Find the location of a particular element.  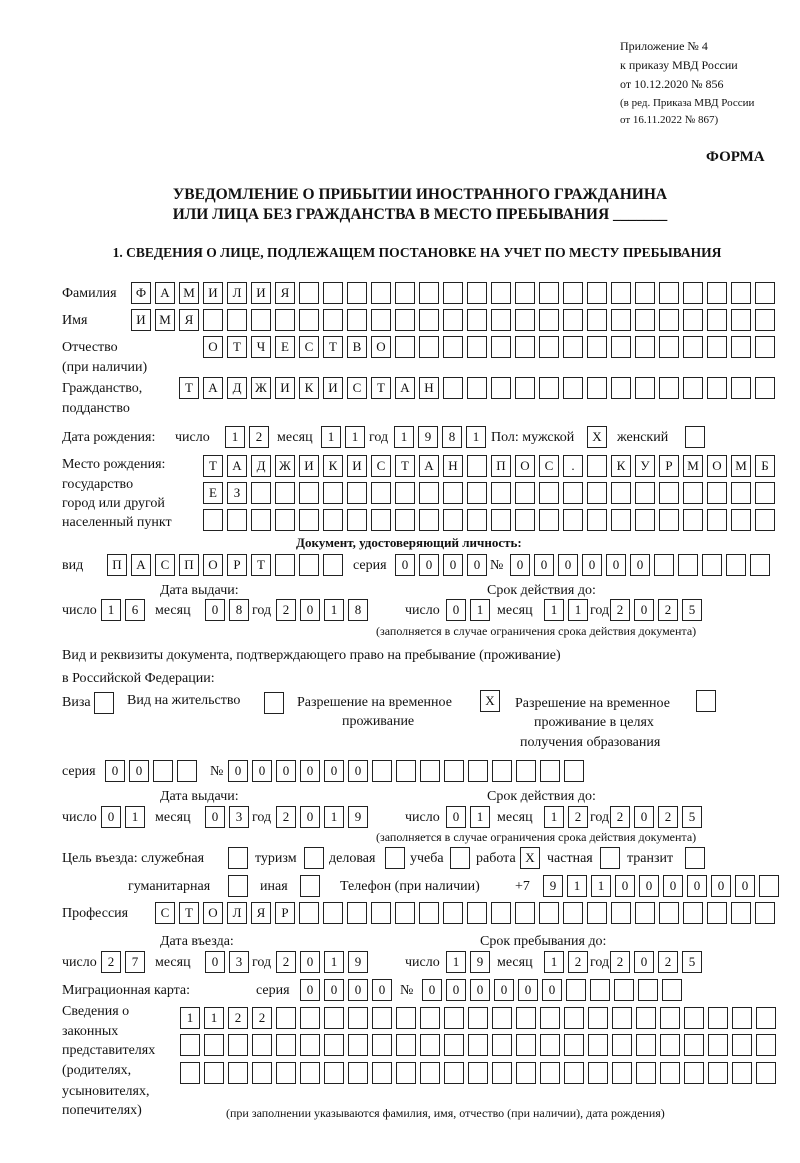

char-box: Ф is located at coordinates (141, 293).